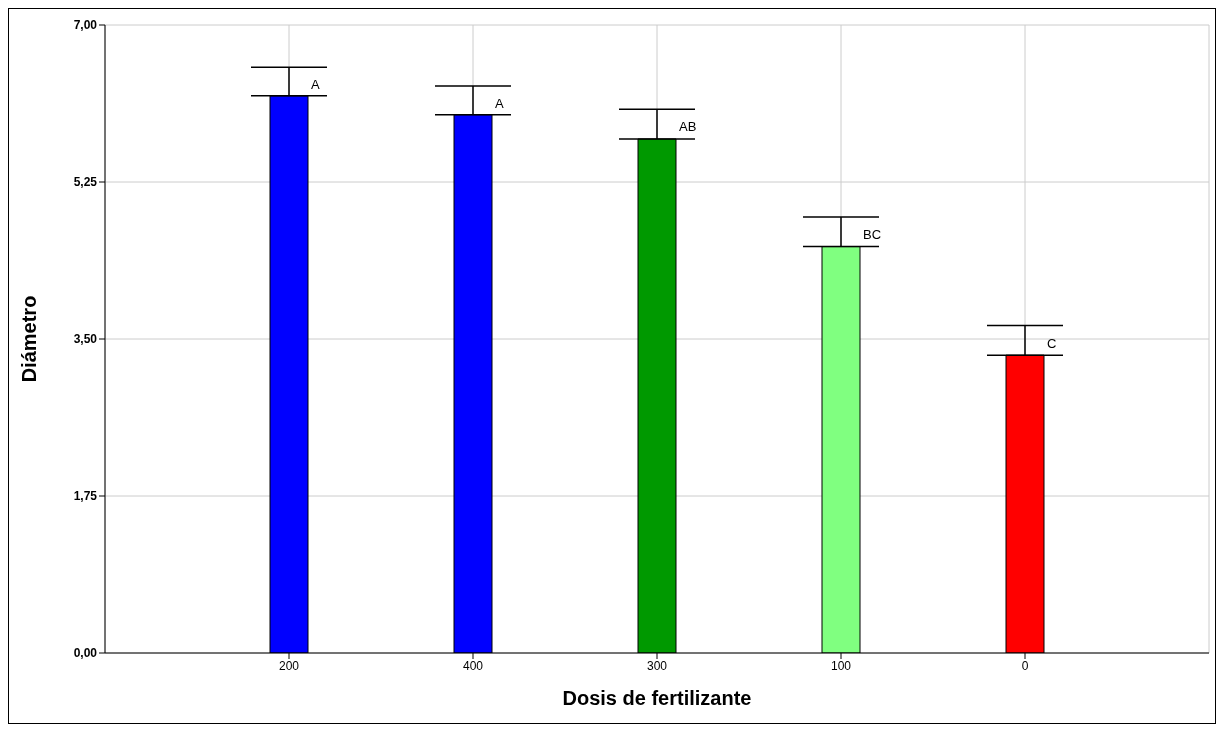 The image size is (1224, 734). What do you see at coordinates (841, 665) in the screenshot?
I see `x-tick-label: 100` at bounding box center [841, 665].